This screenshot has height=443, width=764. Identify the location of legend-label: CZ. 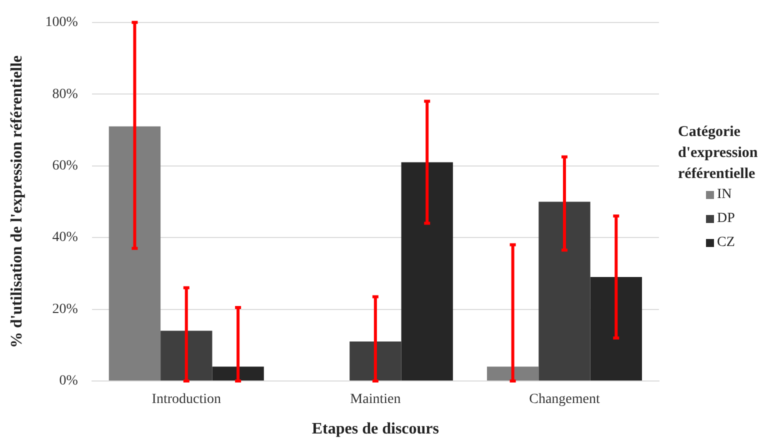
(726, 243).